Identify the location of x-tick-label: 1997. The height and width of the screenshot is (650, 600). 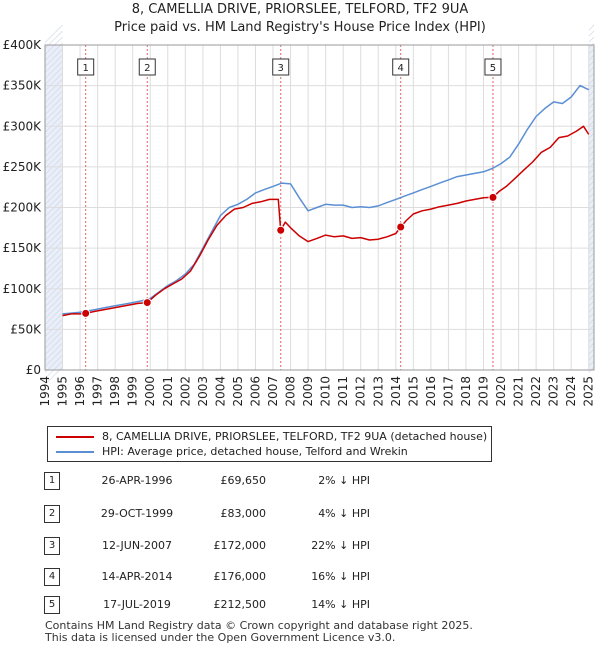
(98, 391).